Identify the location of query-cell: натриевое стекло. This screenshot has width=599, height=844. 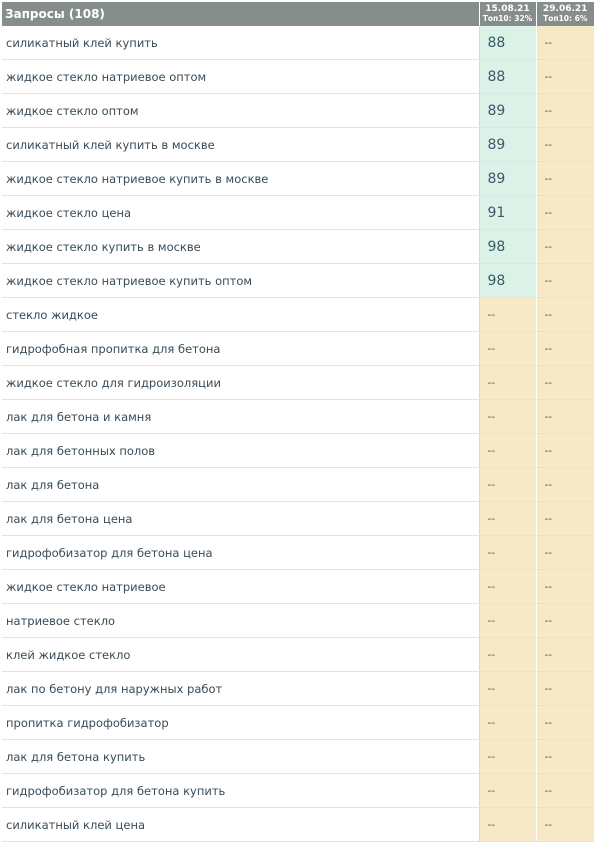
(241, 620).